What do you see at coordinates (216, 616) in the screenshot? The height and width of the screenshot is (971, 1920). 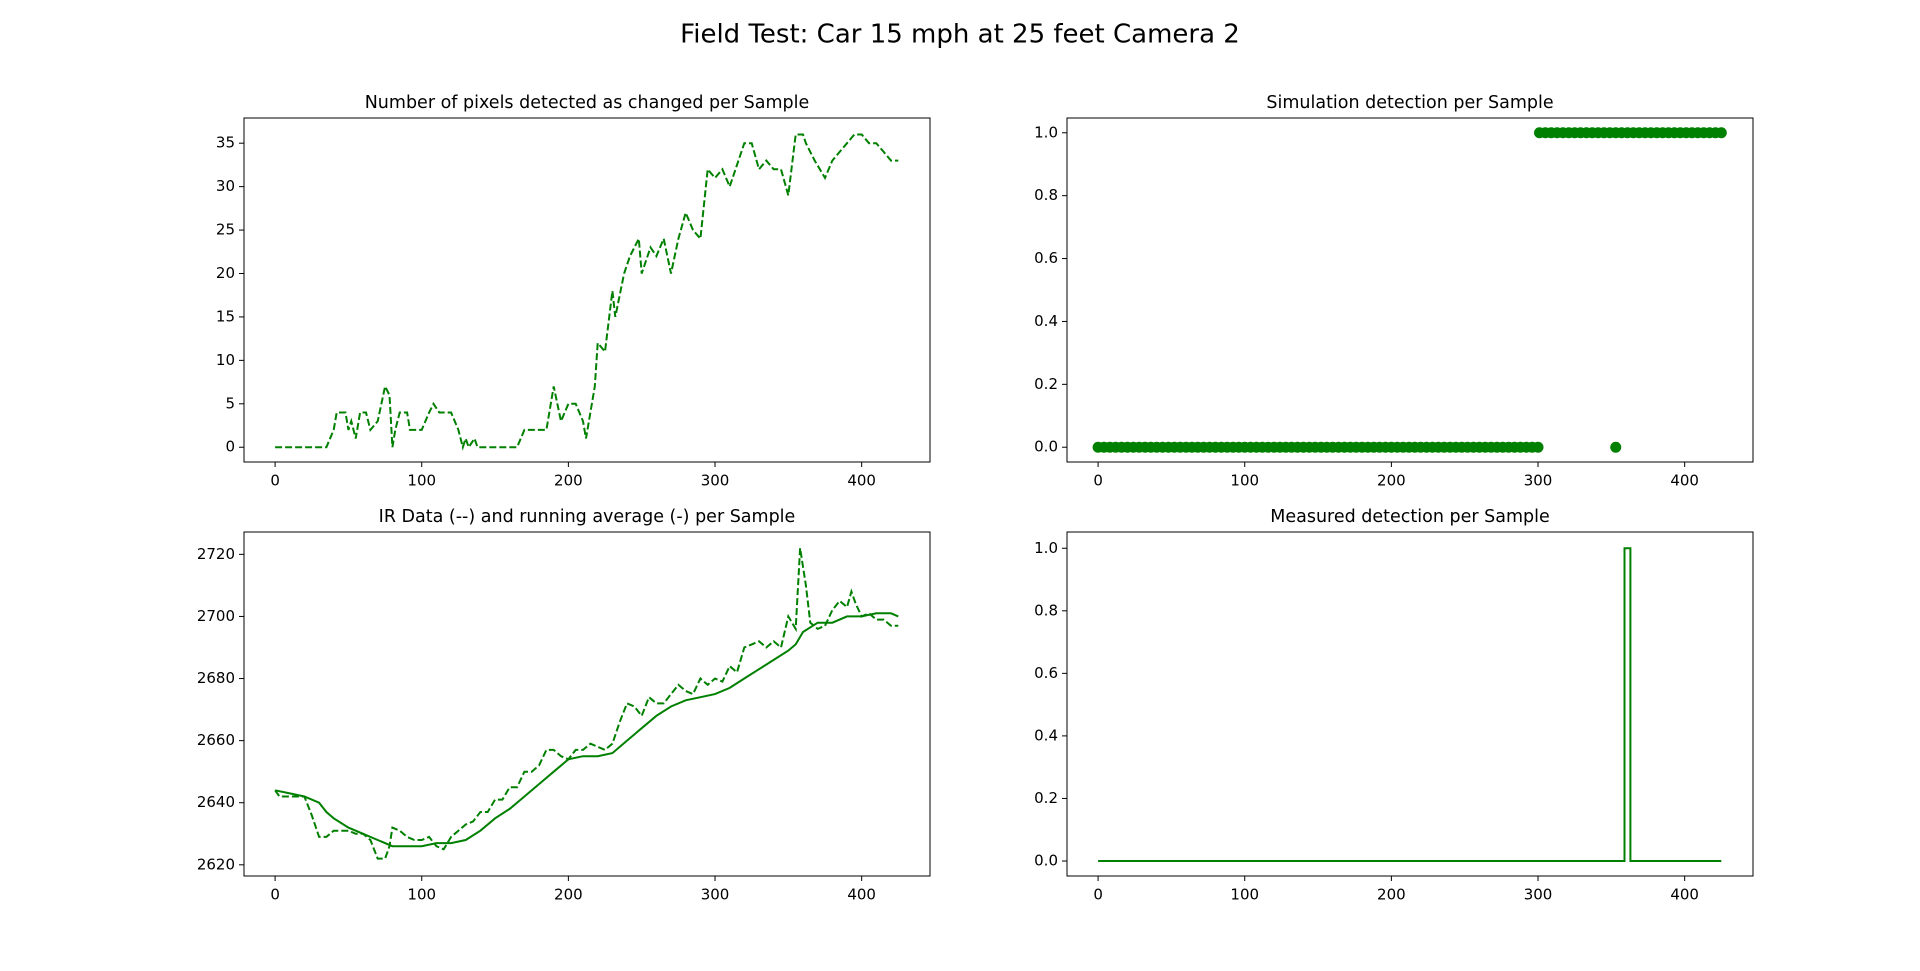 I see `y-tick-label: 2700` at bounding box center [216, 616].